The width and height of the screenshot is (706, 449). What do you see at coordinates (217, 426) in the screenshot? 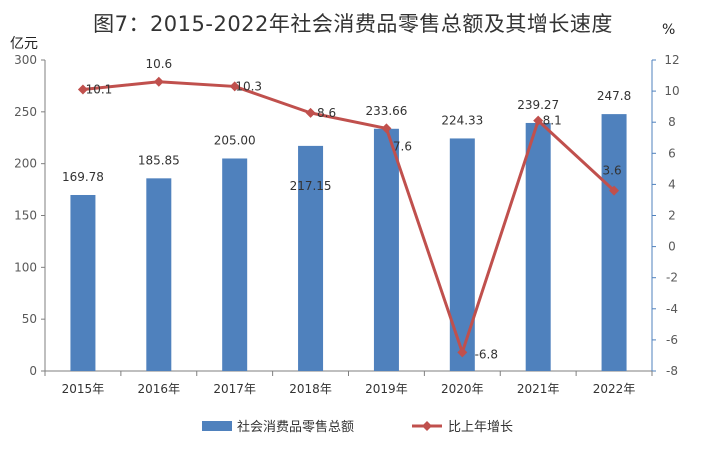
I see `legend-bar-swatch` at bounding box center [217, 426].